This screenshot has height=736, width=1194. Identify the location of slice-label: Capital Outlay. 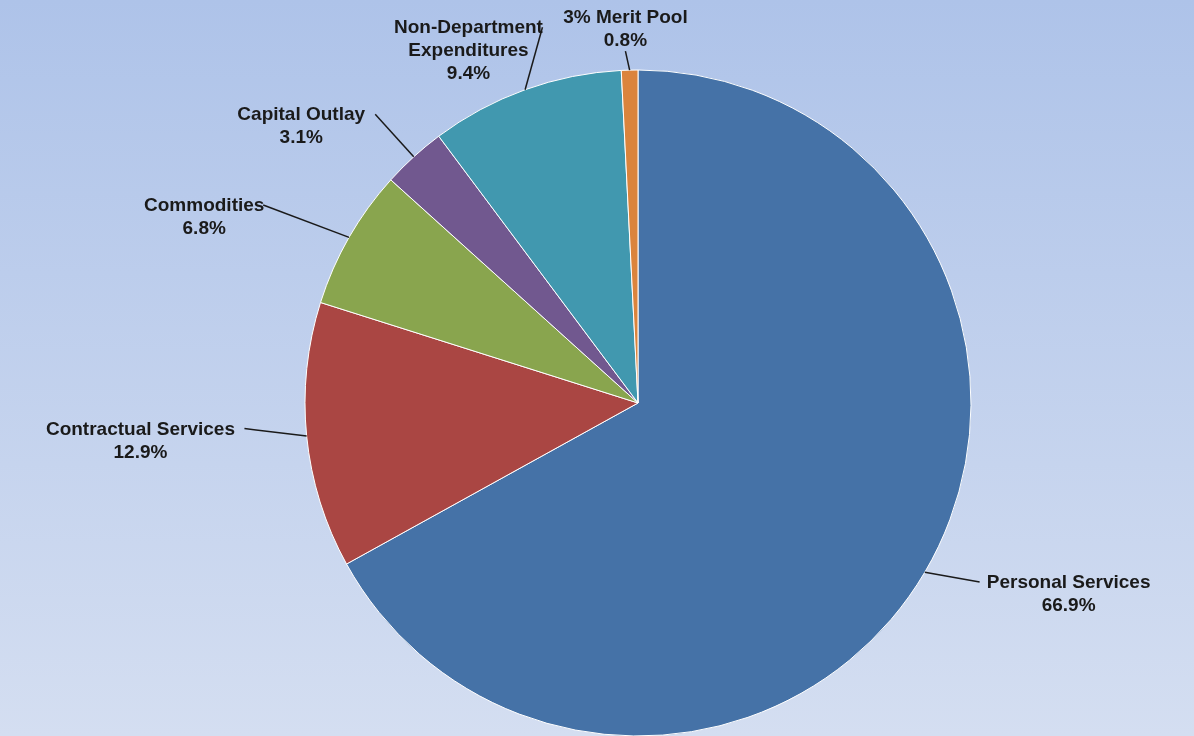
(301, 114).